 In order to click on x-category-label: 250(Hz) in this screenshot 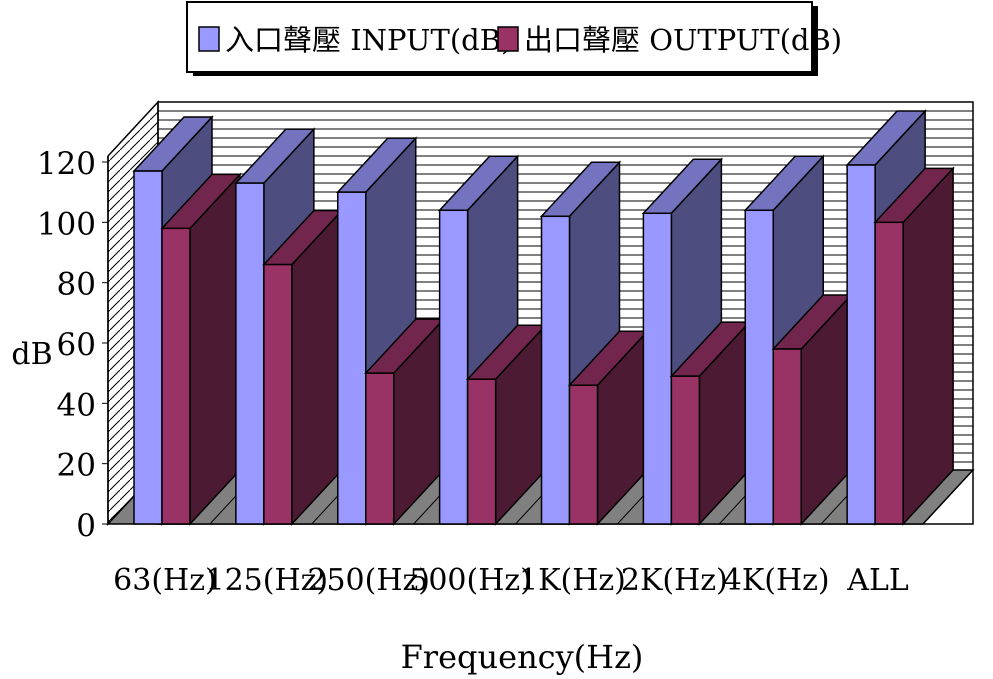, I will do `click(368, 580)`.